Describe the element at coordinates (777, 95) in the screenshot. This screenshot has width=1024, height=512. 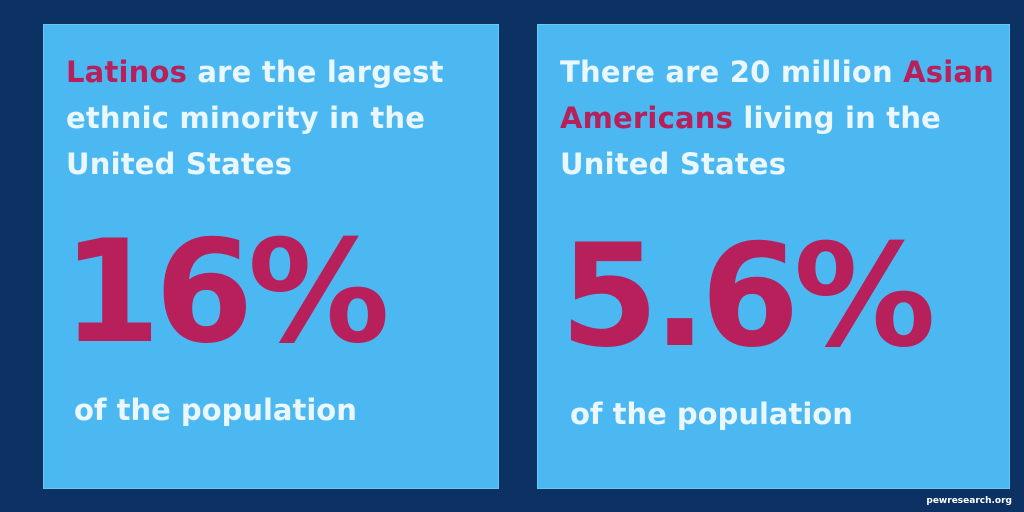
I see `asian-americans-highlight: Asian Americans` at that location.